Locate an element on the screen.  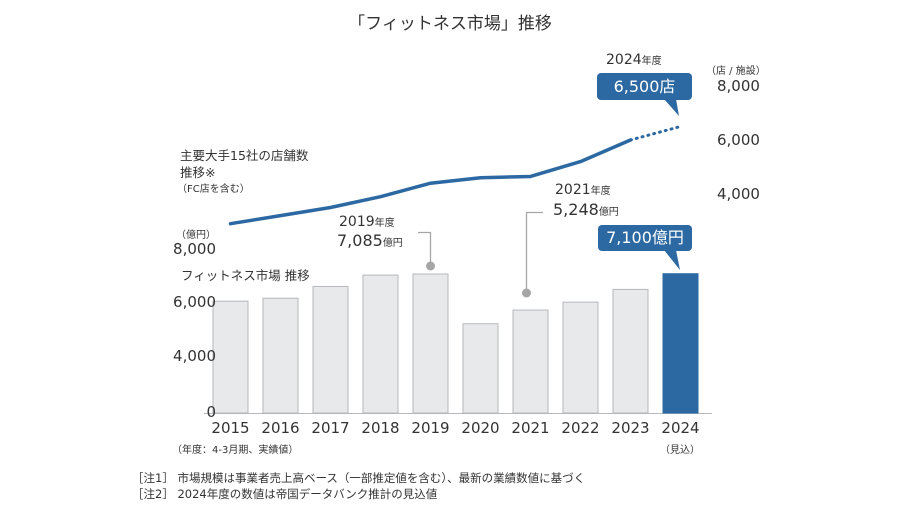
annotation-2019-dot is located at coordinates (430, 266).